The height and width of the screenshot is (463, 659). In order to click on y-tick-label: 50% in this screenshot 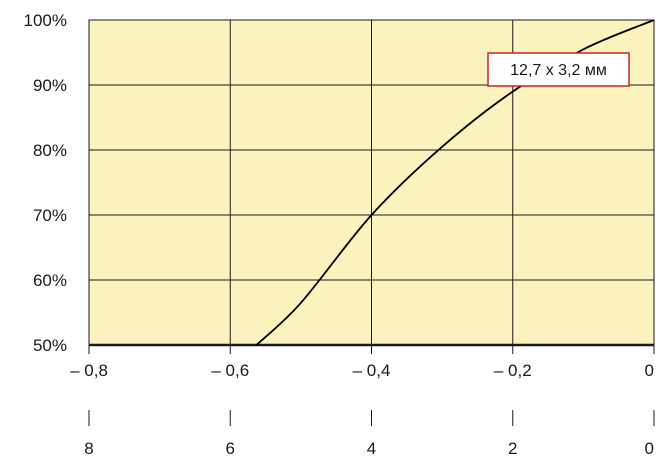, I will do `click(50, 345)`.